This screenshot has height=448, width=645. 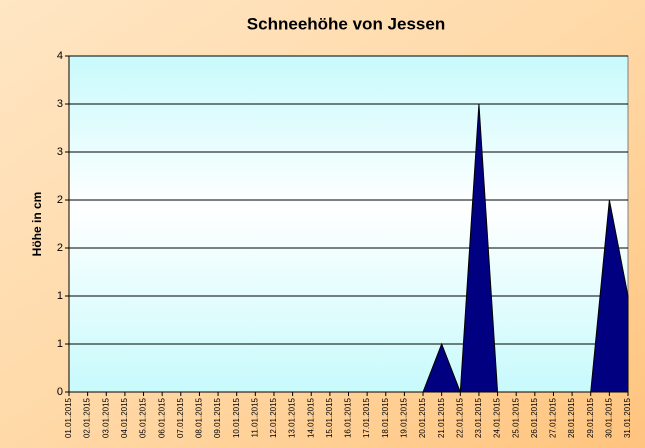 What do you see at coordinates (329, 417) in the screenshot?
I see `x-tick-label: 15.01.2015` at bounding box center [329, 417].